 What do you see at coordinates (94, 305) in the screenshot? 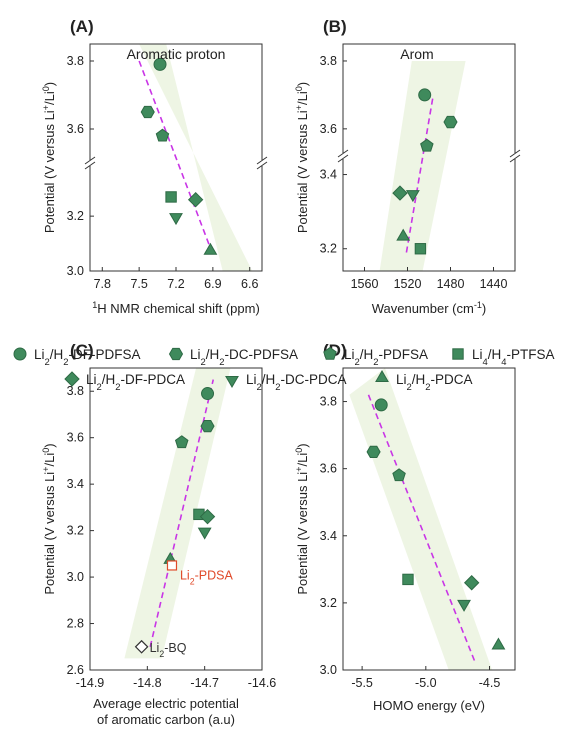
I see `panel-a-x-axis-label-part: 1` at bounding box center [94, 305].